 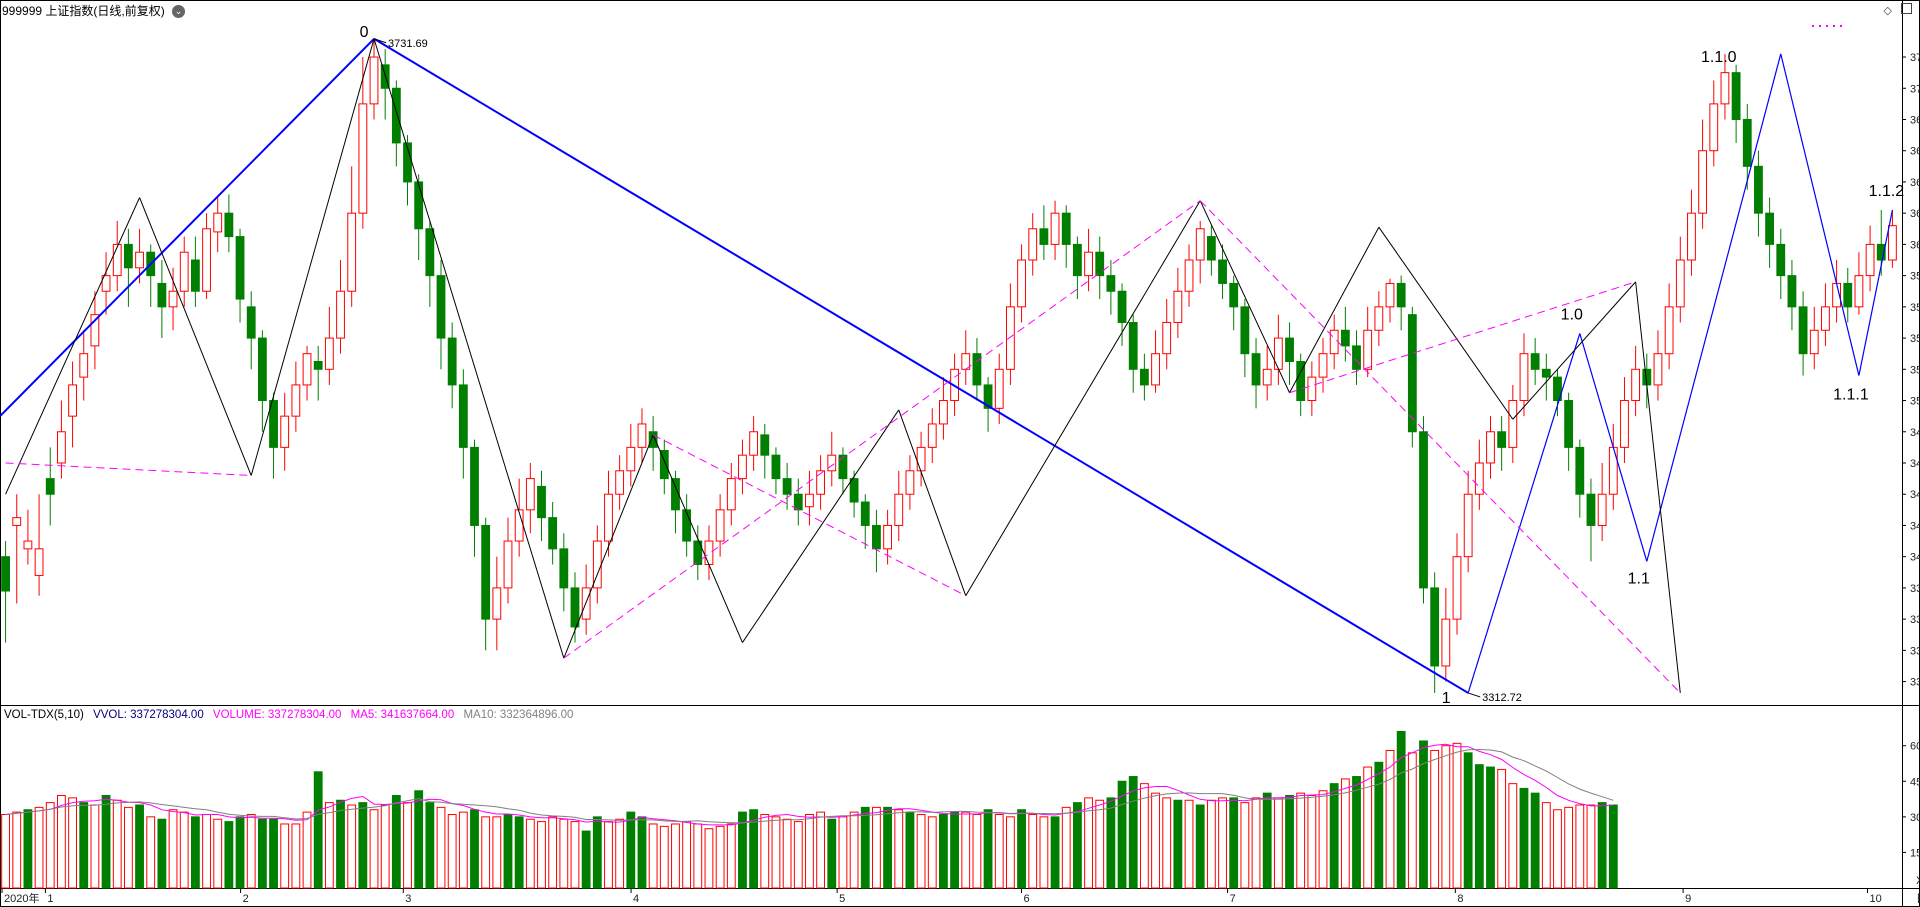 What do you see at coordinates (1915, 589) in the screenshot?
I see `price-tick-label: 3380` at bounding box center [1915, 589].